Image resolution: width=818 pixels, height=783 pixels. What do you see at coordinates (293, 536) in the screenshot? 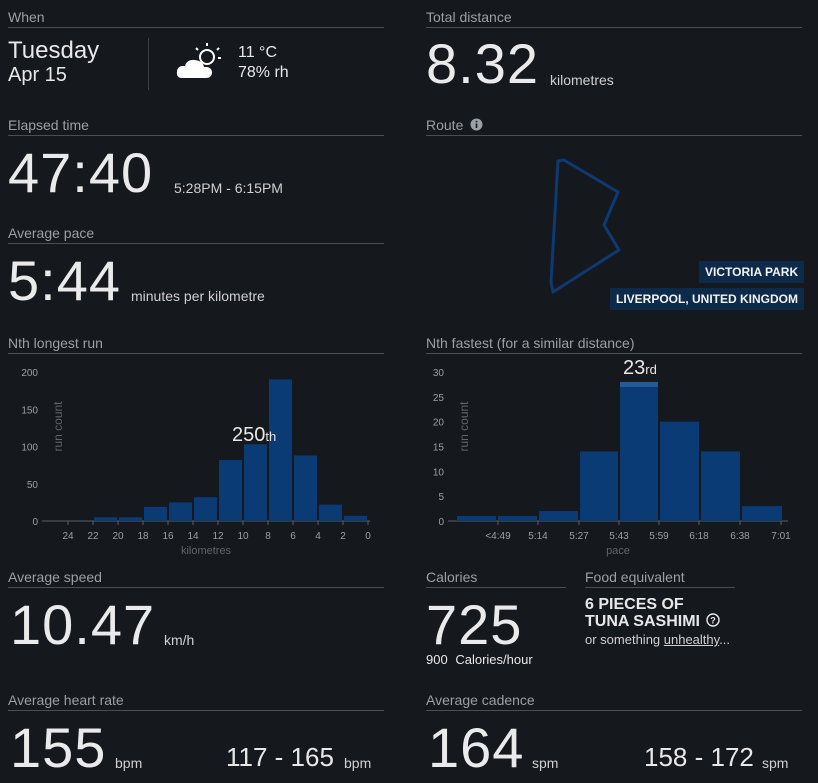
I see `x-tick-label: 6` at bounding box center [293, 536].